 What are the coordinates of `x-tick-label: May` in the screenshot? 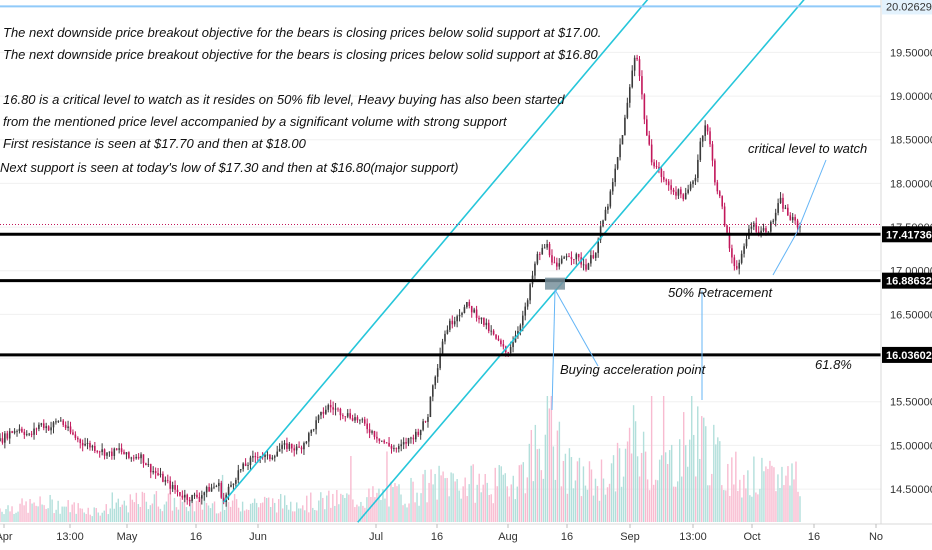 It's located at (127, 537).